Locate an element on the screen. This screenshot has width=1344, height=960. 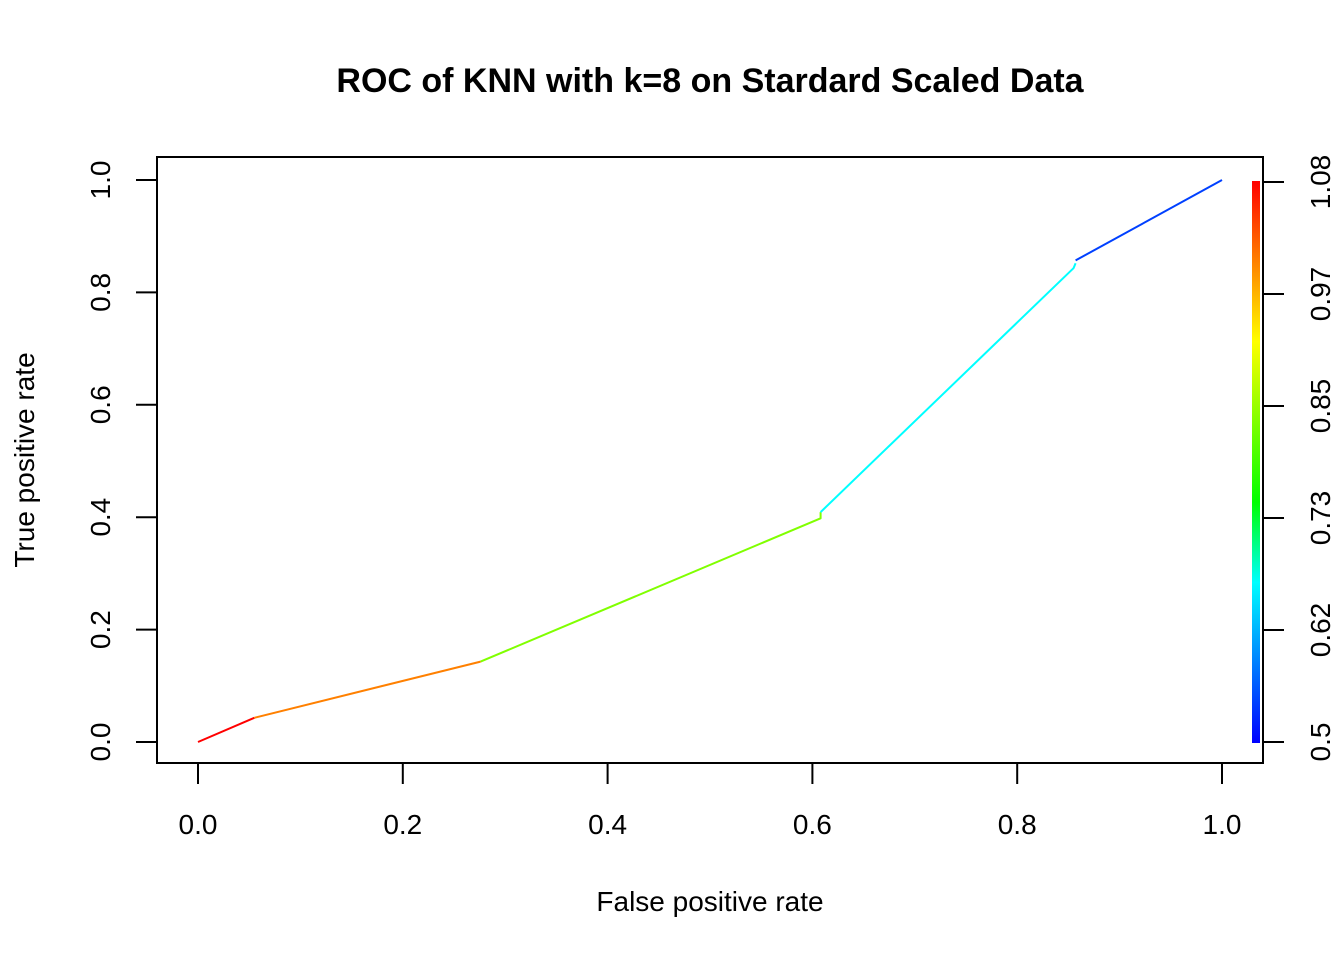
y-tick-label: 0.6 is located at coordinates (100, 404).